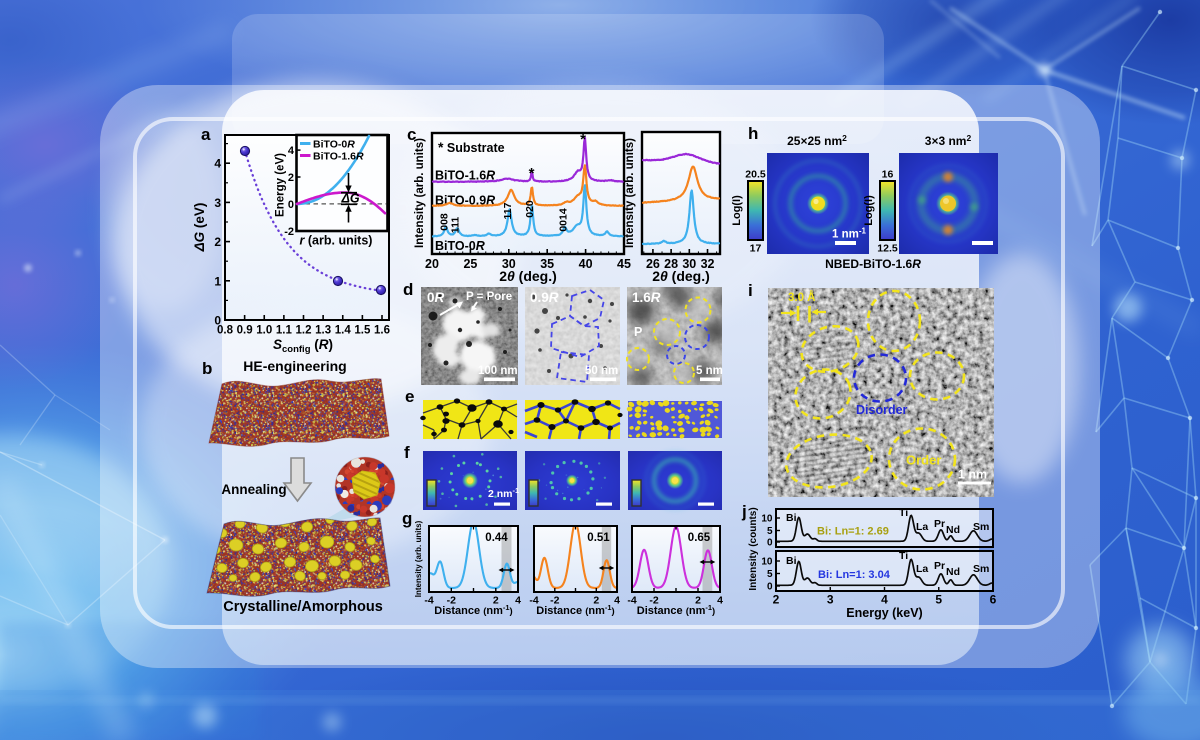 This screenshot has height=740, width=1200. What do you see at coordinates (699, 538) in the screenshot?
I see `svg-text: 0.65` at bounding box center [699, 538].